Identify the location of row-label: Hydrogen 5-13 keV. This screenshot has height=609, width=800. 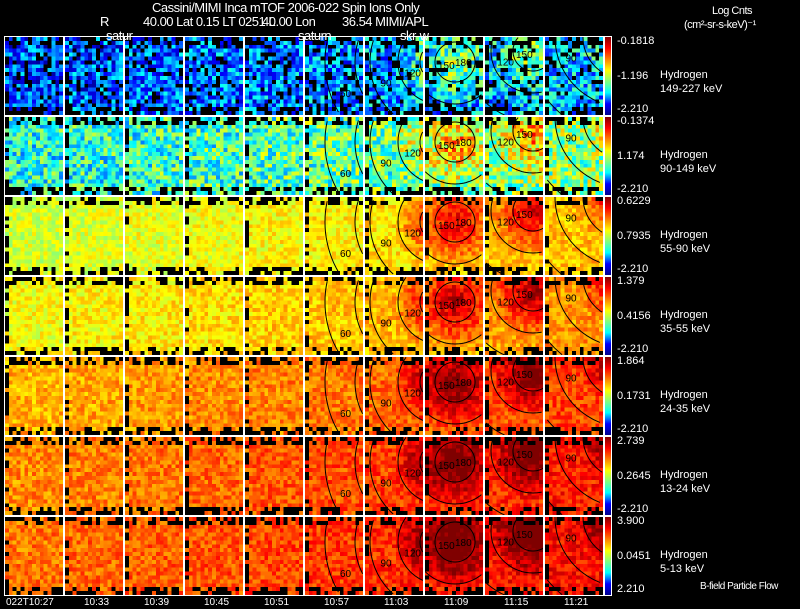
(684, 562).